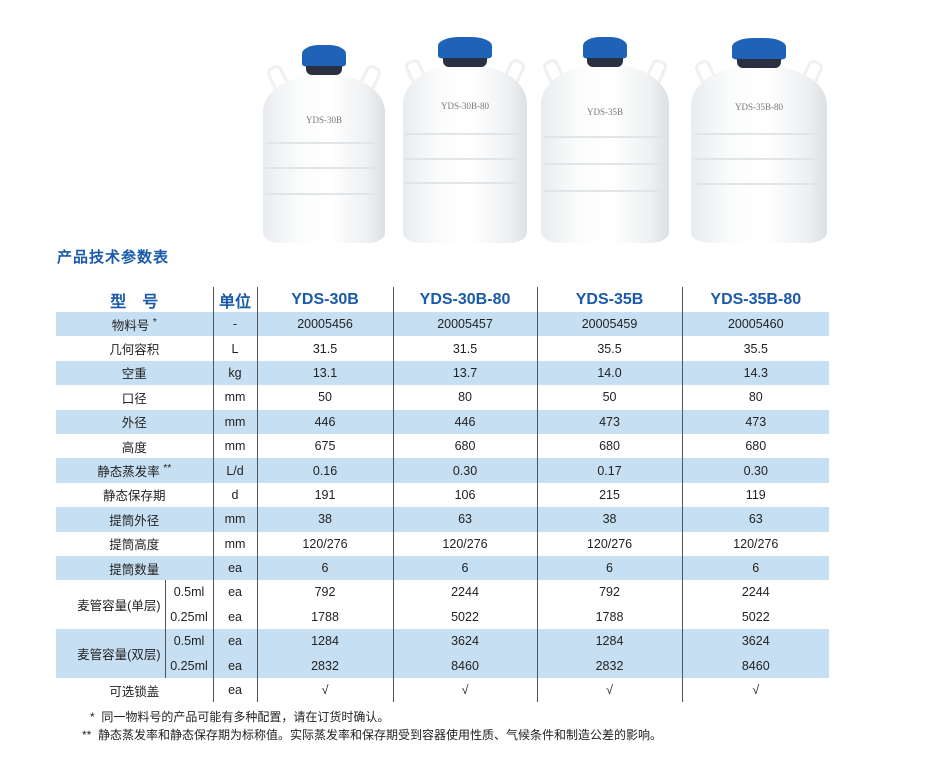 This screenshot has height=778, width=929. What do you see at coordinates (465, 299) in the screenshot?
I see `header-model-col: YDS-30B-80` at bounding box center [465, 299].